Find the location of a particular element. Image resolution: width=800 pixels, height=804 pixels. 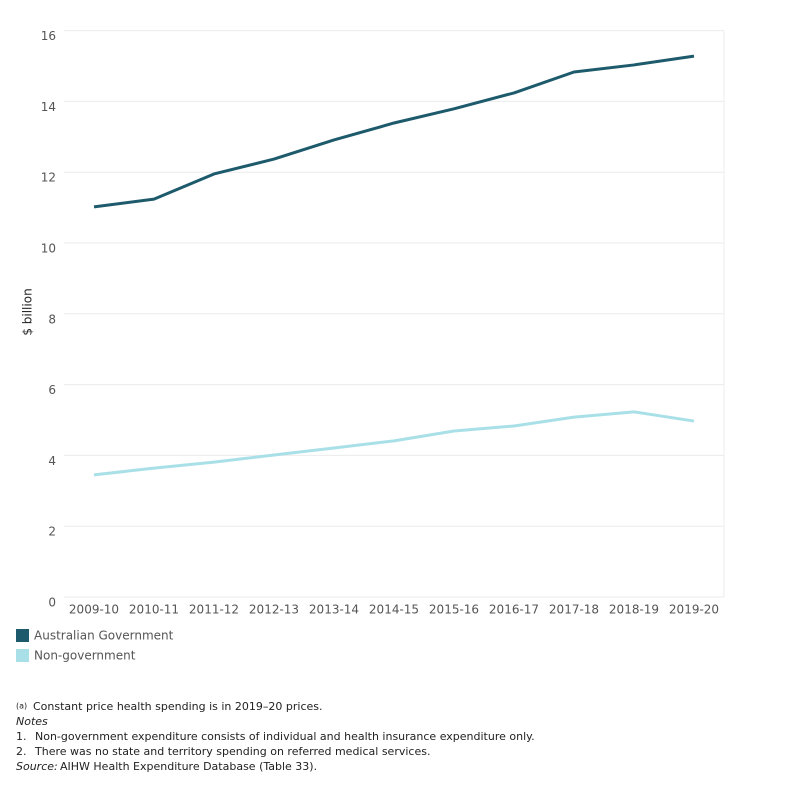

y-tick-label: 8 is located at coordinates (52, 319).